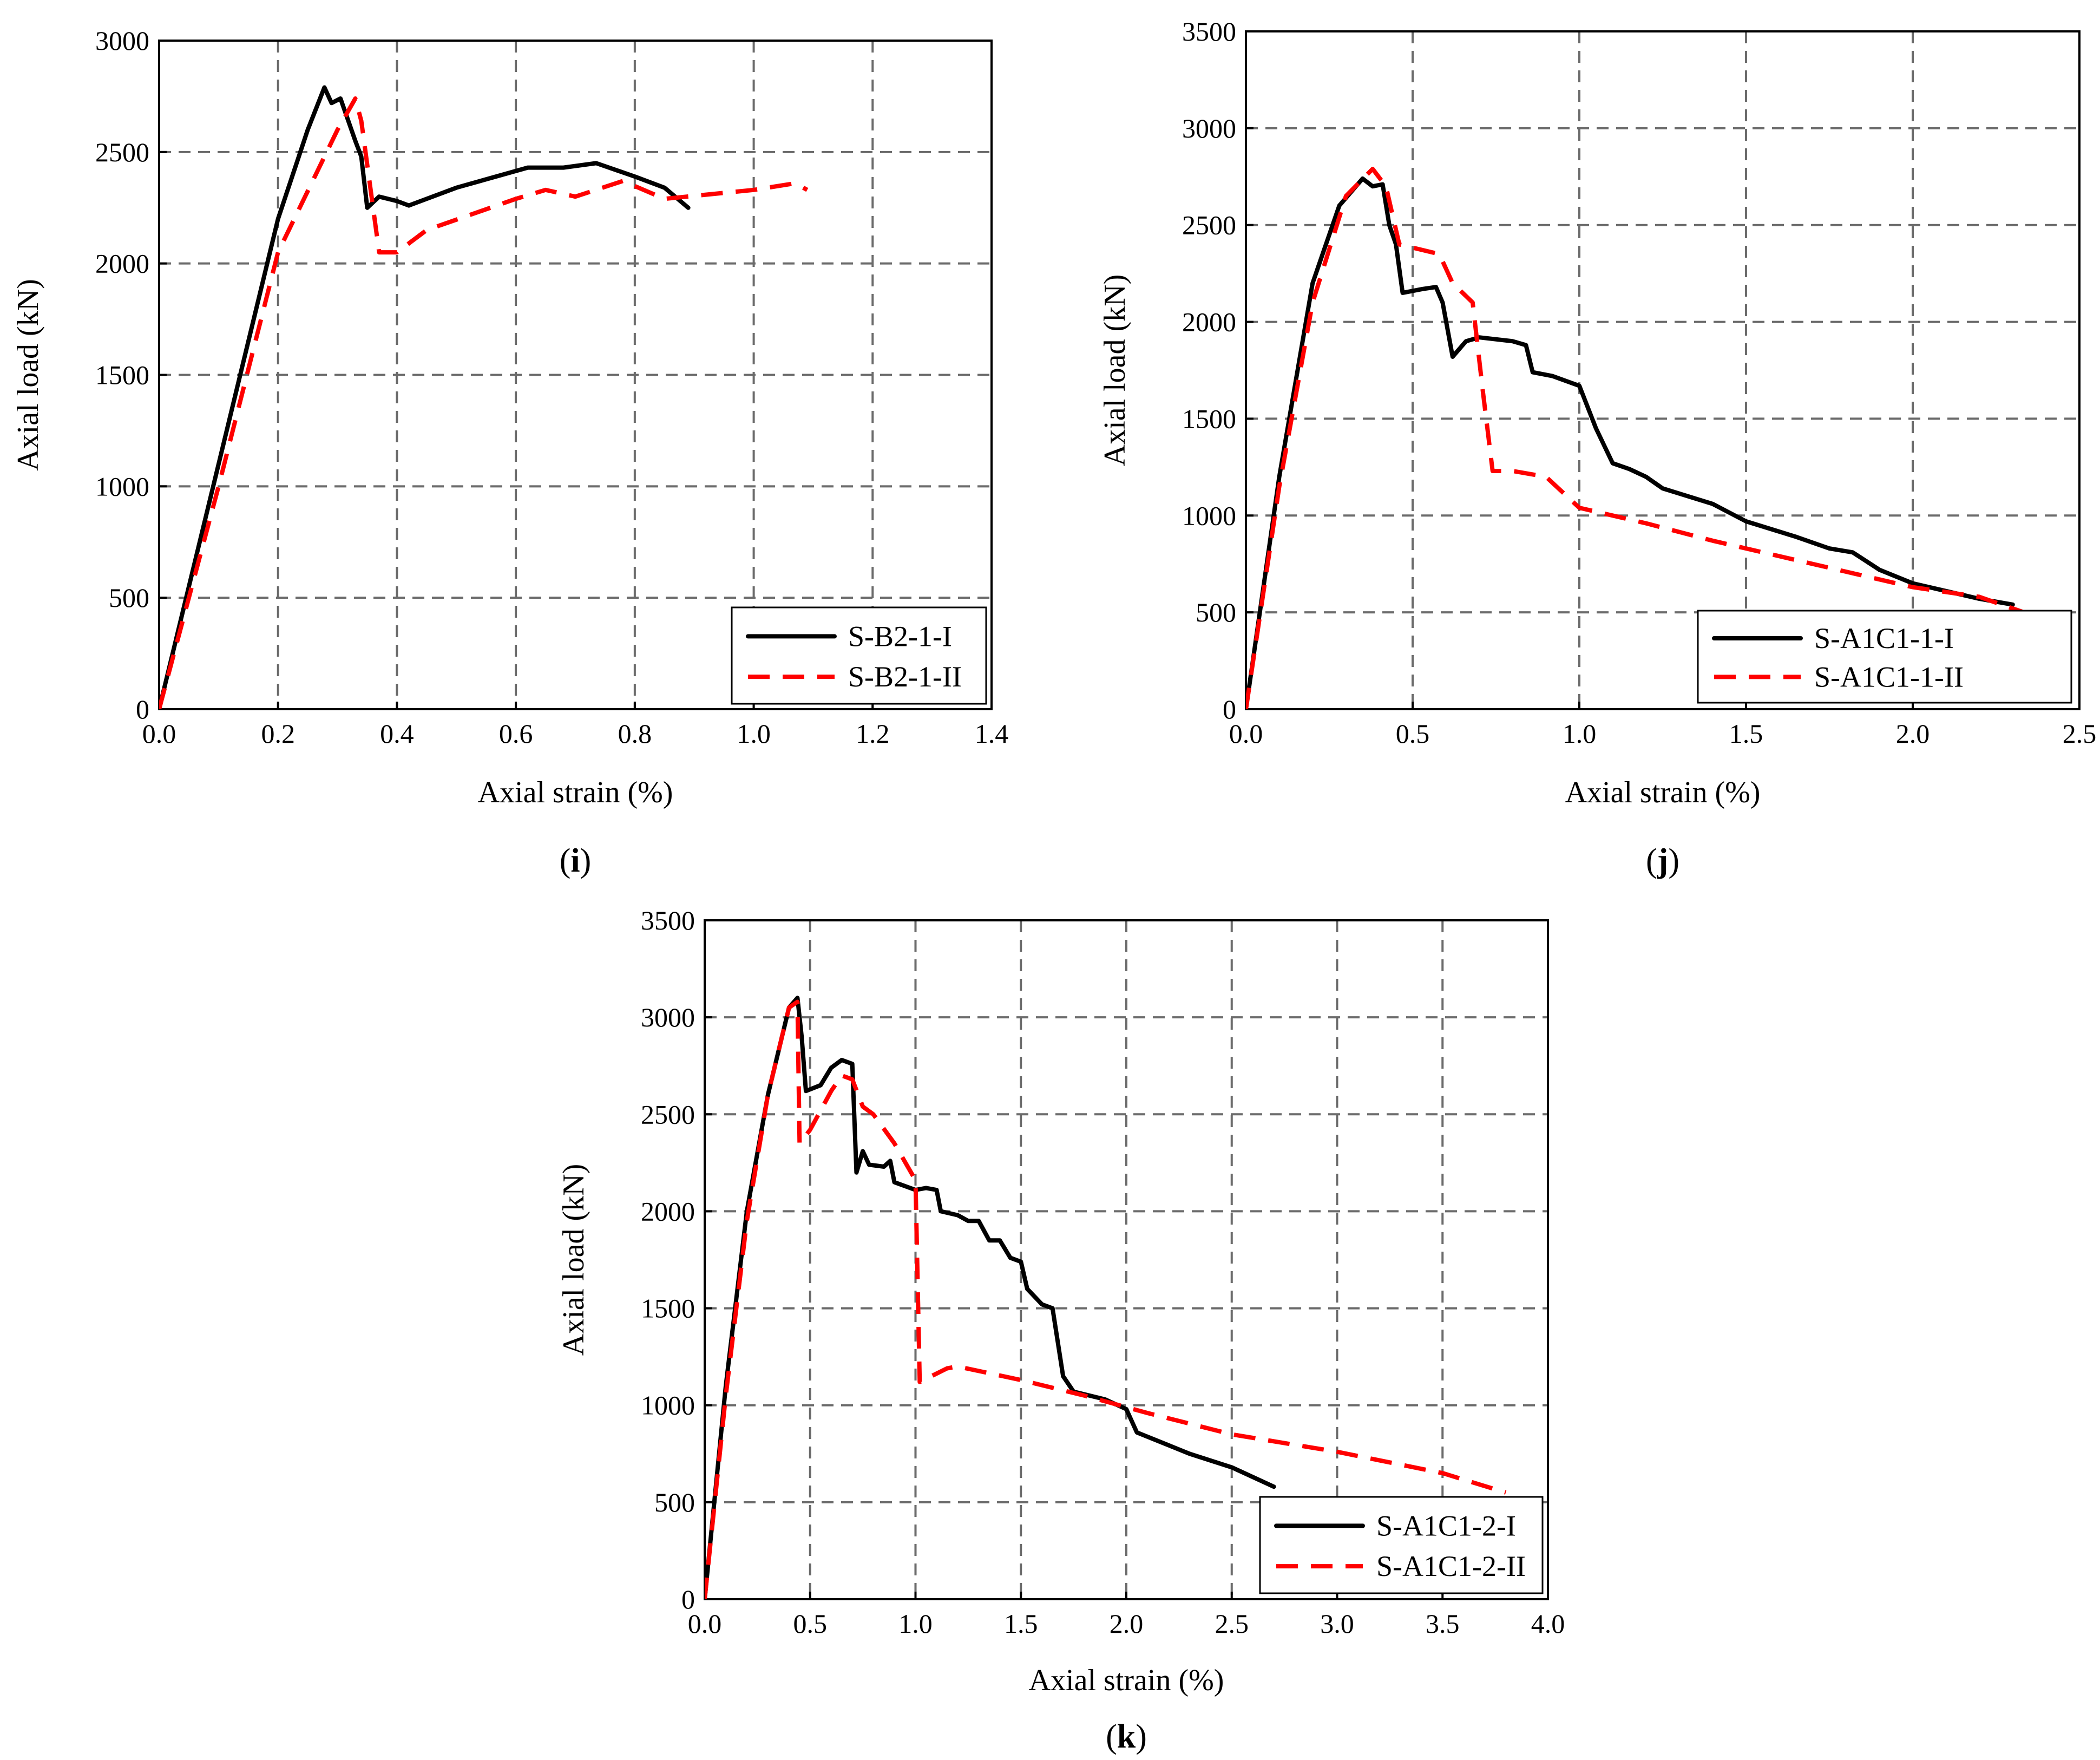 Image resolution: width=2100 pixels, height=1760 pixels. I want to click on series-line-S-A1C1-1-II, so click(1638, 438).